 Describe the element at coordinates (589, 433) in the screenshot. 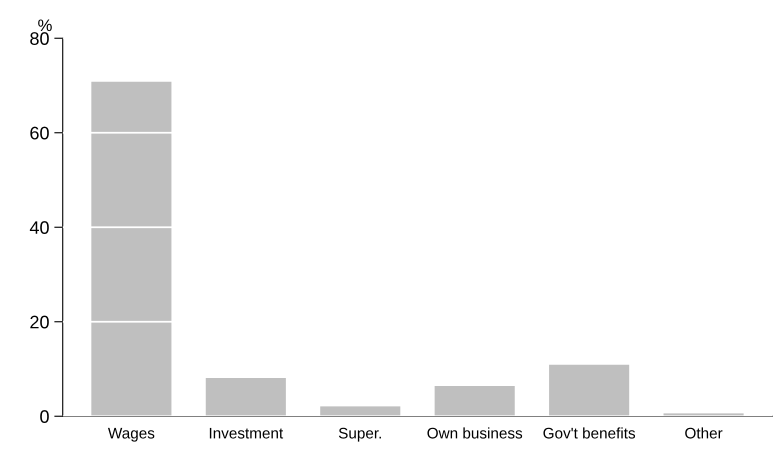

I see `x-tick-label: Gov't benefits` at that location.